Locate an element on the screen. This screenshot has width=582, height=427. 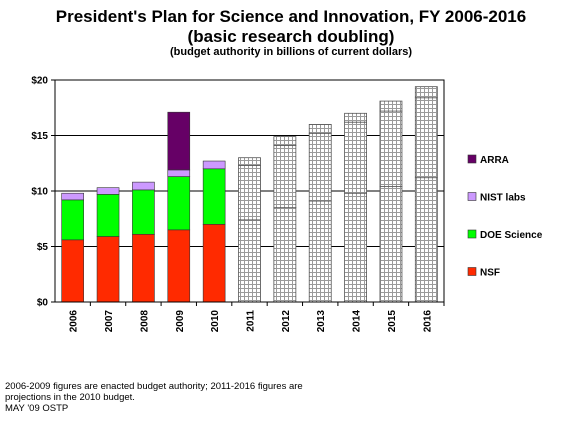
x-tick-label: 2008 is located at coordinates (144, 321).